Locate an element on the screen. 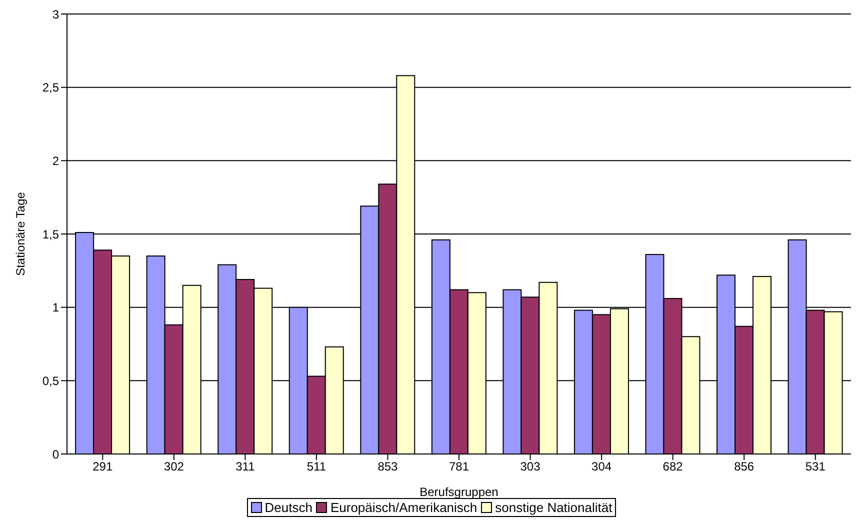  x-tick-label: 304 is located at coordinates (602, 467).